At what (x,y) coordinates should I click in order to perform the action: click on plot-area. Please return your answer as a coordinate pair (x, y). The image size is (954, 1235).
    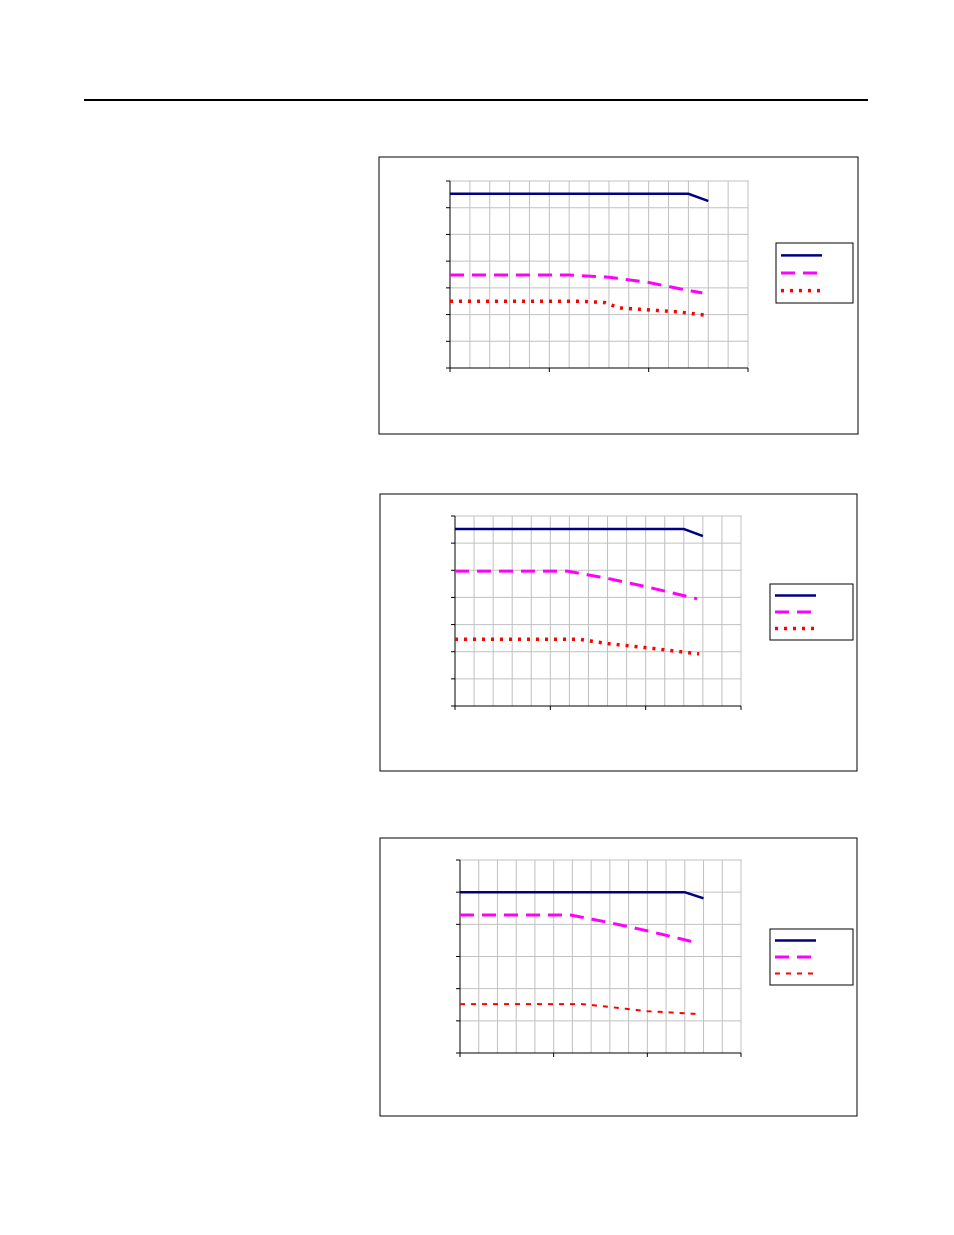
    Looking at the image, I should click on (598, 611).